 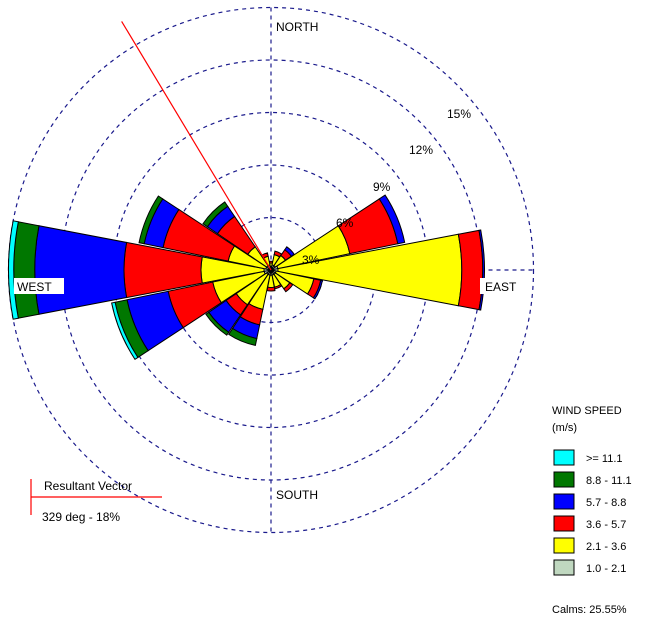 I want to click on petal-292.5, so click(x=205, y=233).